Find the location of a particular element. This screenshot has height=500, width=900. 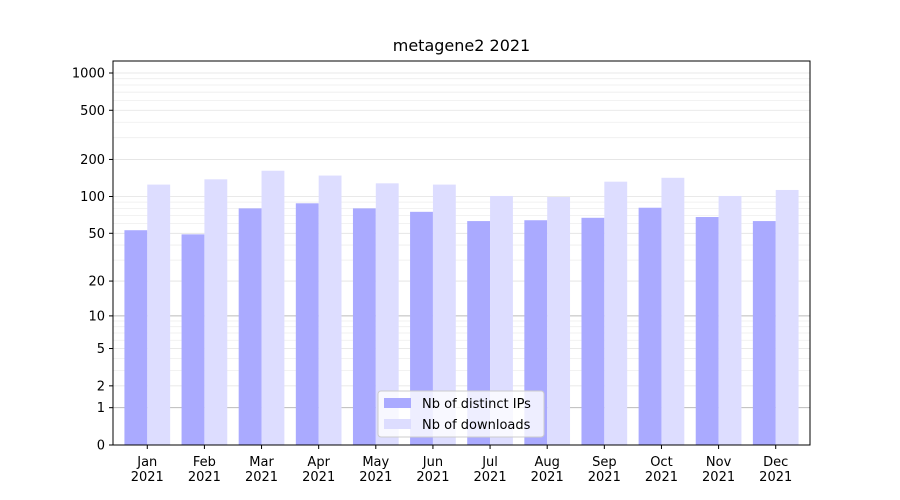

x-tick-label: Sep is located at coordinates (604, 462).